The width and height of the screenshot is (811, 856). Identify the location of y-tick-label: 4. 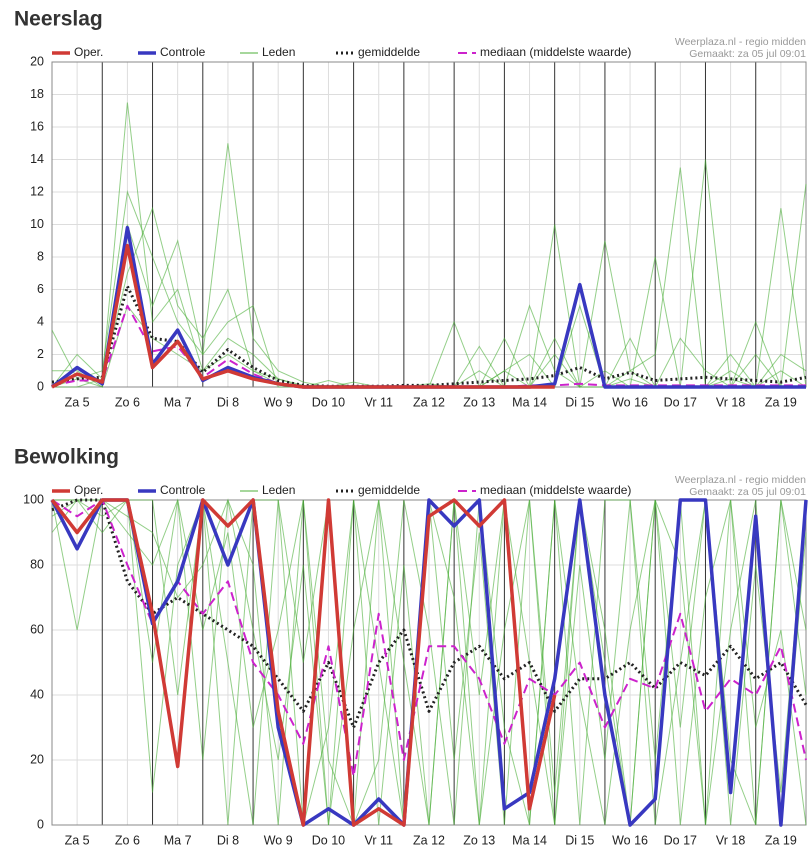
(40, 321).